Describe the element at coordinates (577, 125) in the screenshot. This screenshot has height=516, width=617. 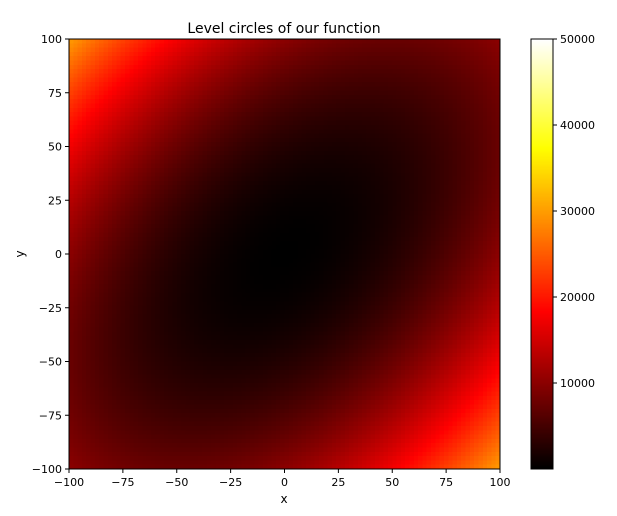
I see `colorbar-tick-label: 40000` at that location.